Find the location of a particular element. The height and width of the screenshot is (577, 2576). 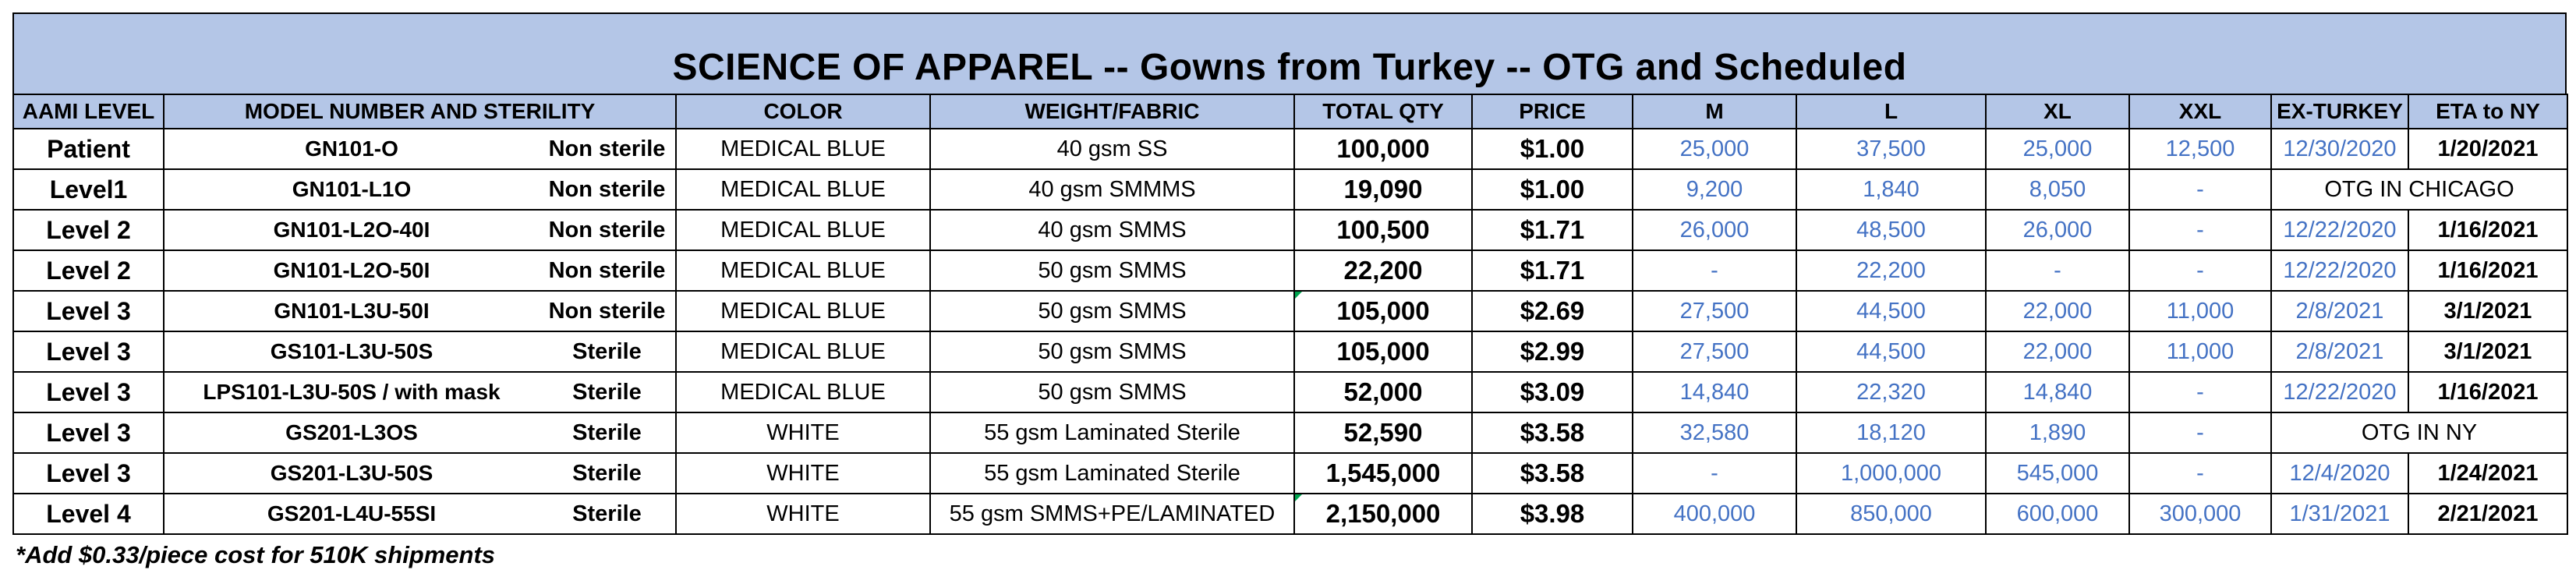

cell-size-l: 22,320 is located at coordinates (1891, 392).